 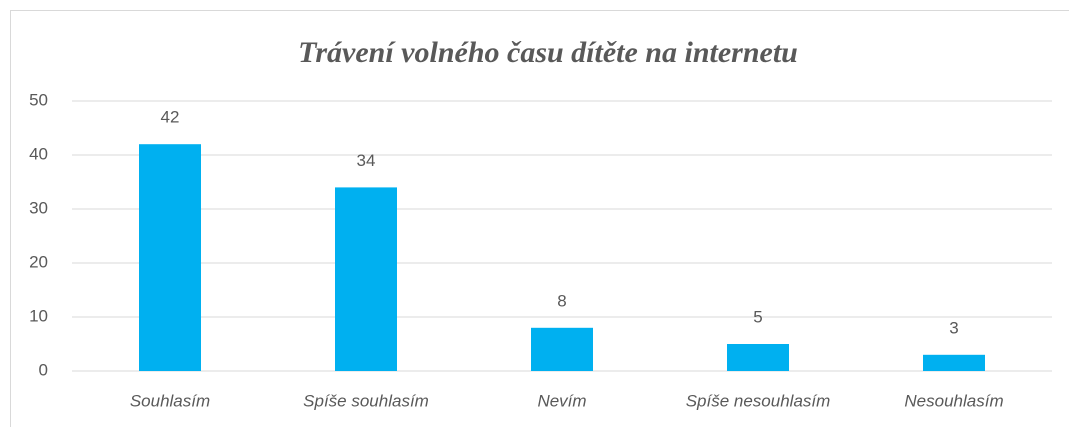 What do you see at coordinates (170, 117) in the screenshot?
I see `data-label: 42` at bounding box center [170, 117].